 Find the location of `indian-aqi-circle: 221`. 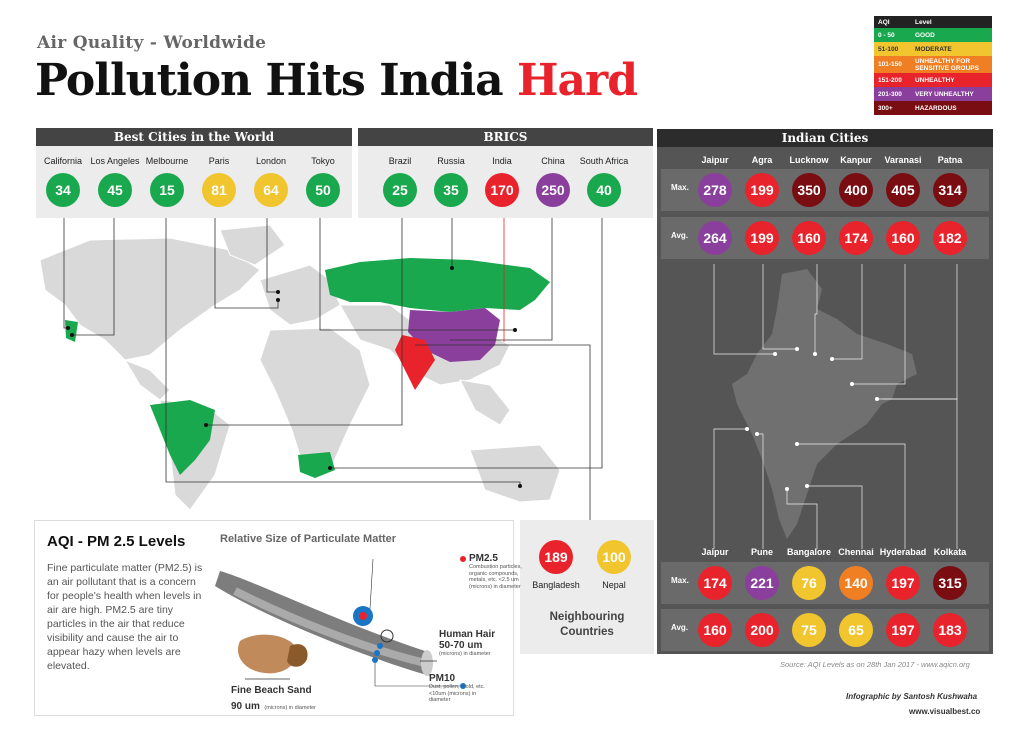

indian-aqi-circle: 221 is located at coordinates (762, 583).